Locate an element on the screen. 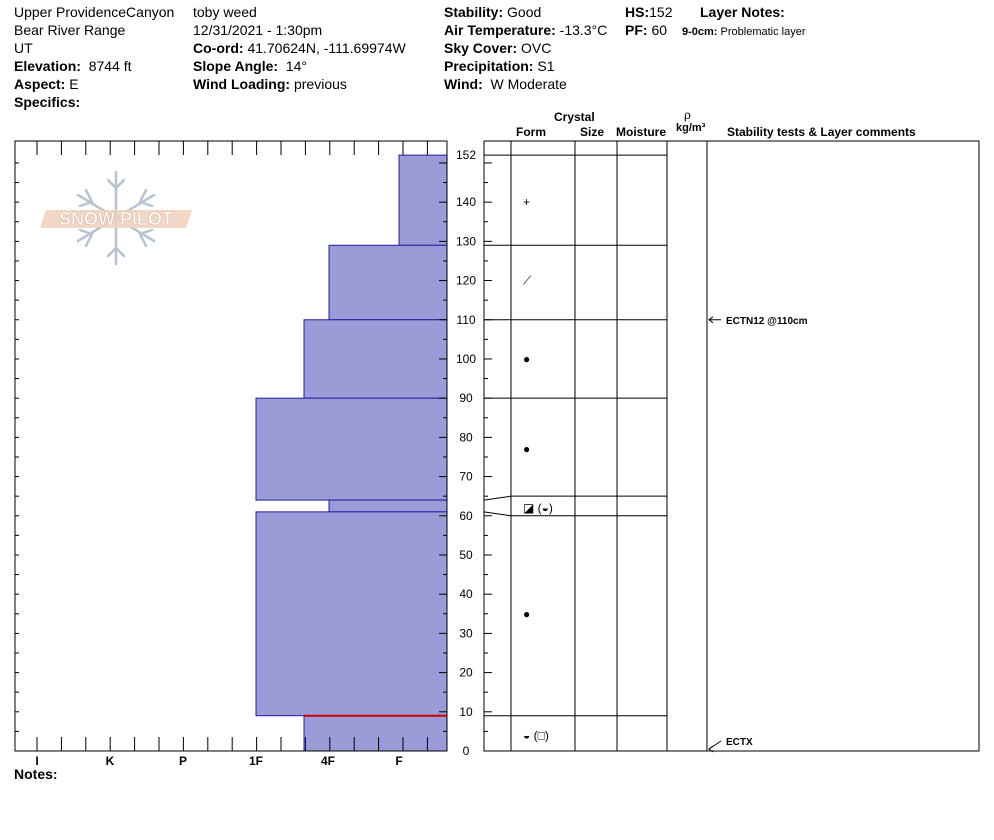 The image size is (994, 840). aspect-label: Aspect: is located at coordinates (40, 84).